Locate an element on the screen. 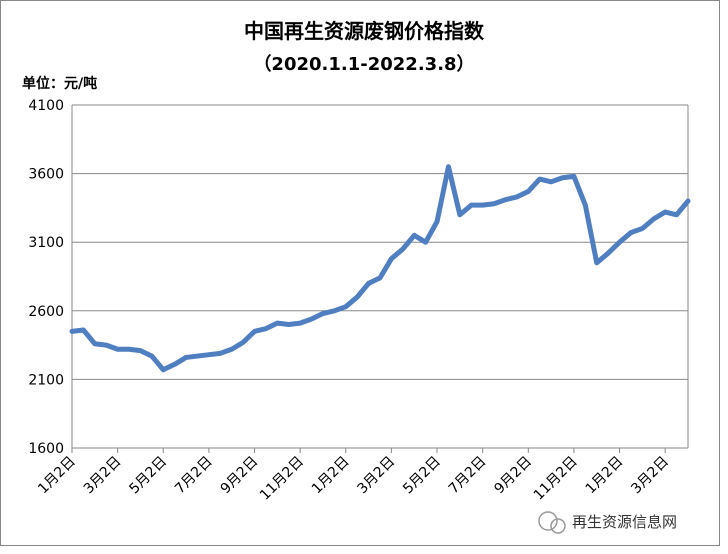 The width and height of the screenshot is (728, 554). watermark-icon is located at coordinates (552, 522).